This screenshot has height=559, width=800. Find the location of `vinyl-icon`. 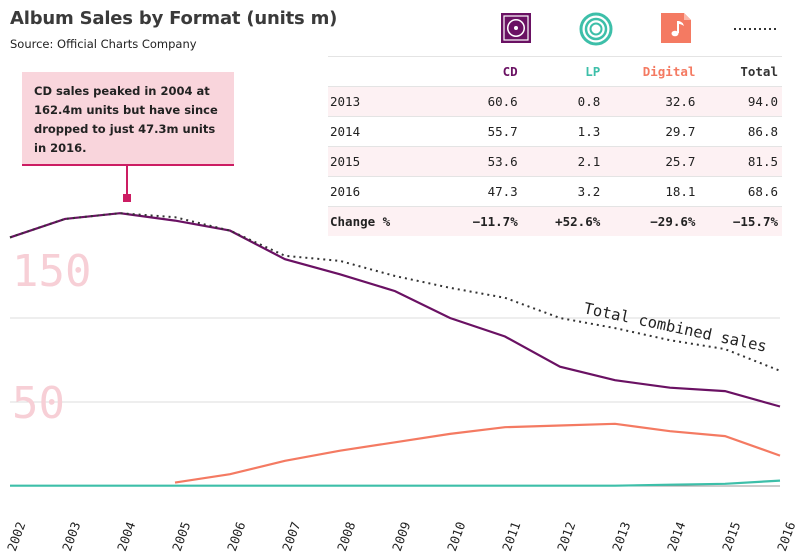

vinyl-icon is located at coordinates (596, 29).